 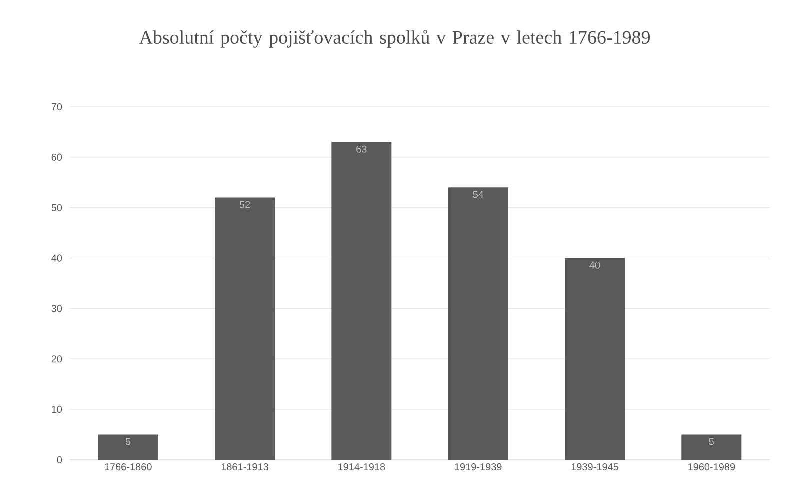 What do you see at coordinates (245, 467) in the screenshot?
I see `x-tick-label: 1861-1913` at bounding box center [245, 467].